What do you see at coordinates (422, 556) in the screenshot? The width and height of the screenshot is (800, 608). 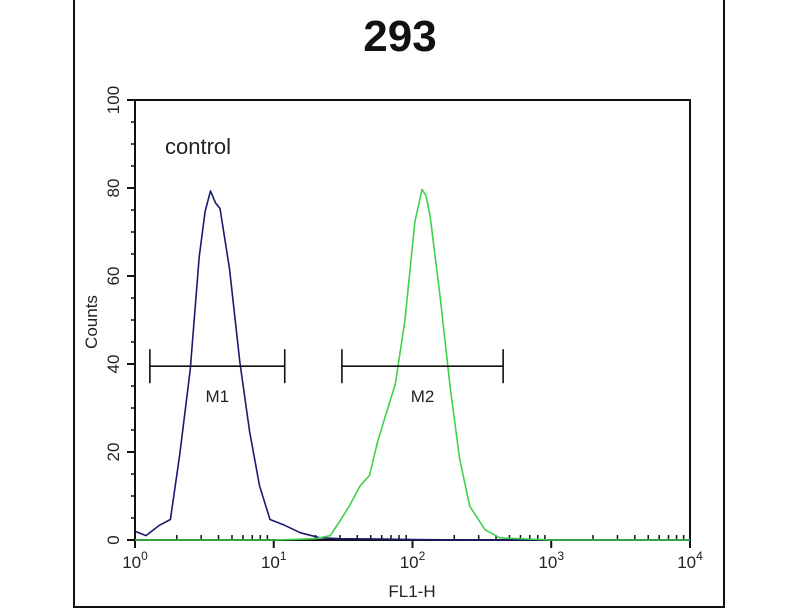 I see `x-tick-exponent: 2` at bounding box center [422, 556].